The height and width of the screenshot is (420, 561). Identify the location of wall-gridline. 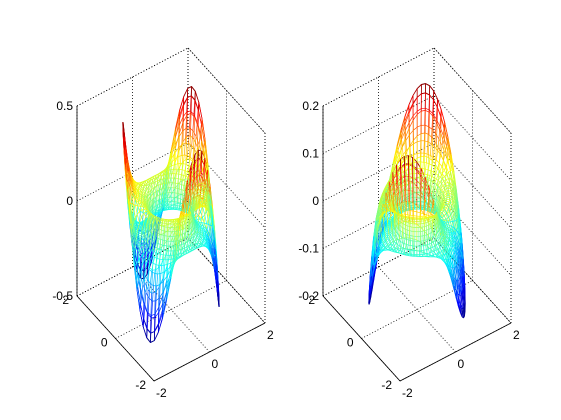
(171, 90).